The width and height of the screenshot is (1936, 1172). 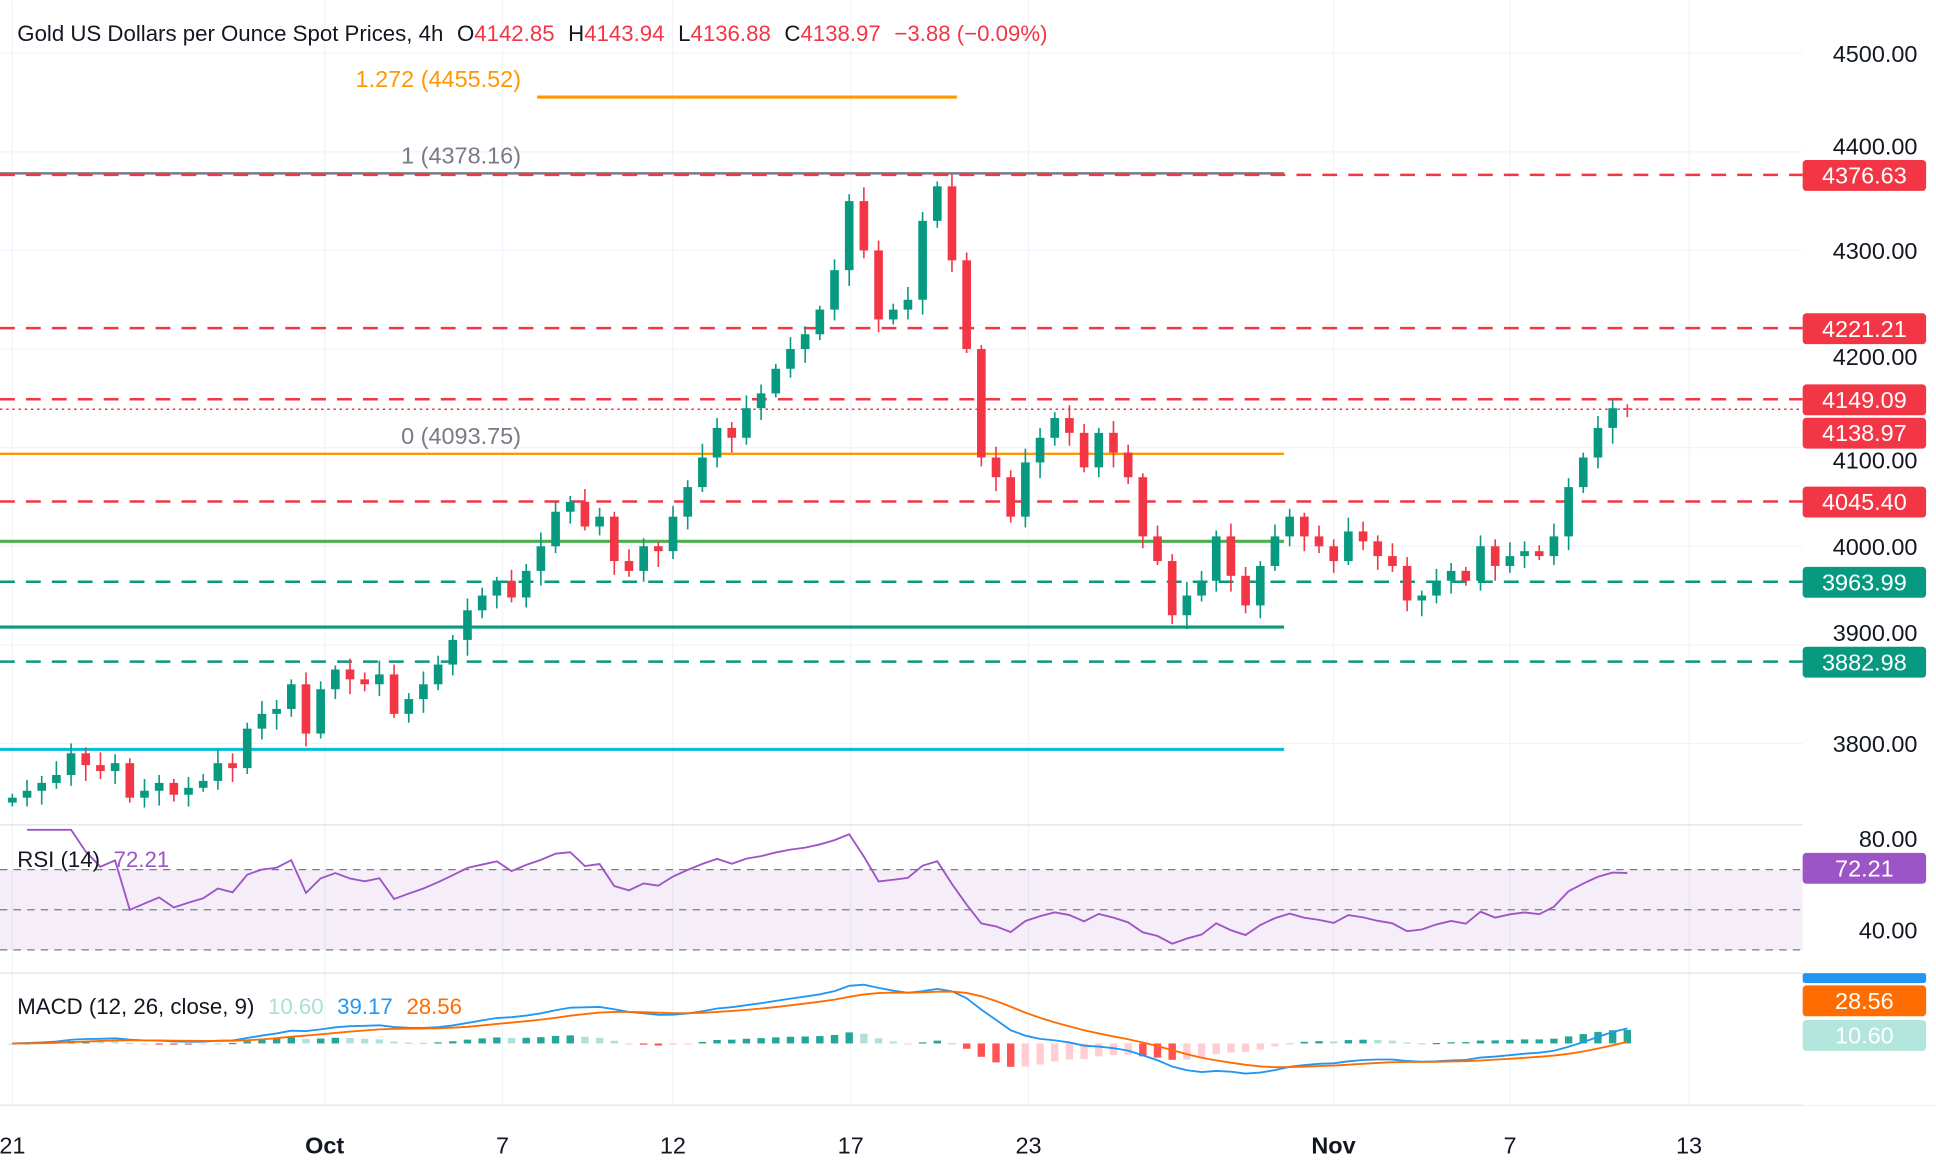 What do you see at coordinates (820, 1029) in the screenshot?
I see `macd-pane` at bounding box center [820, 1029].